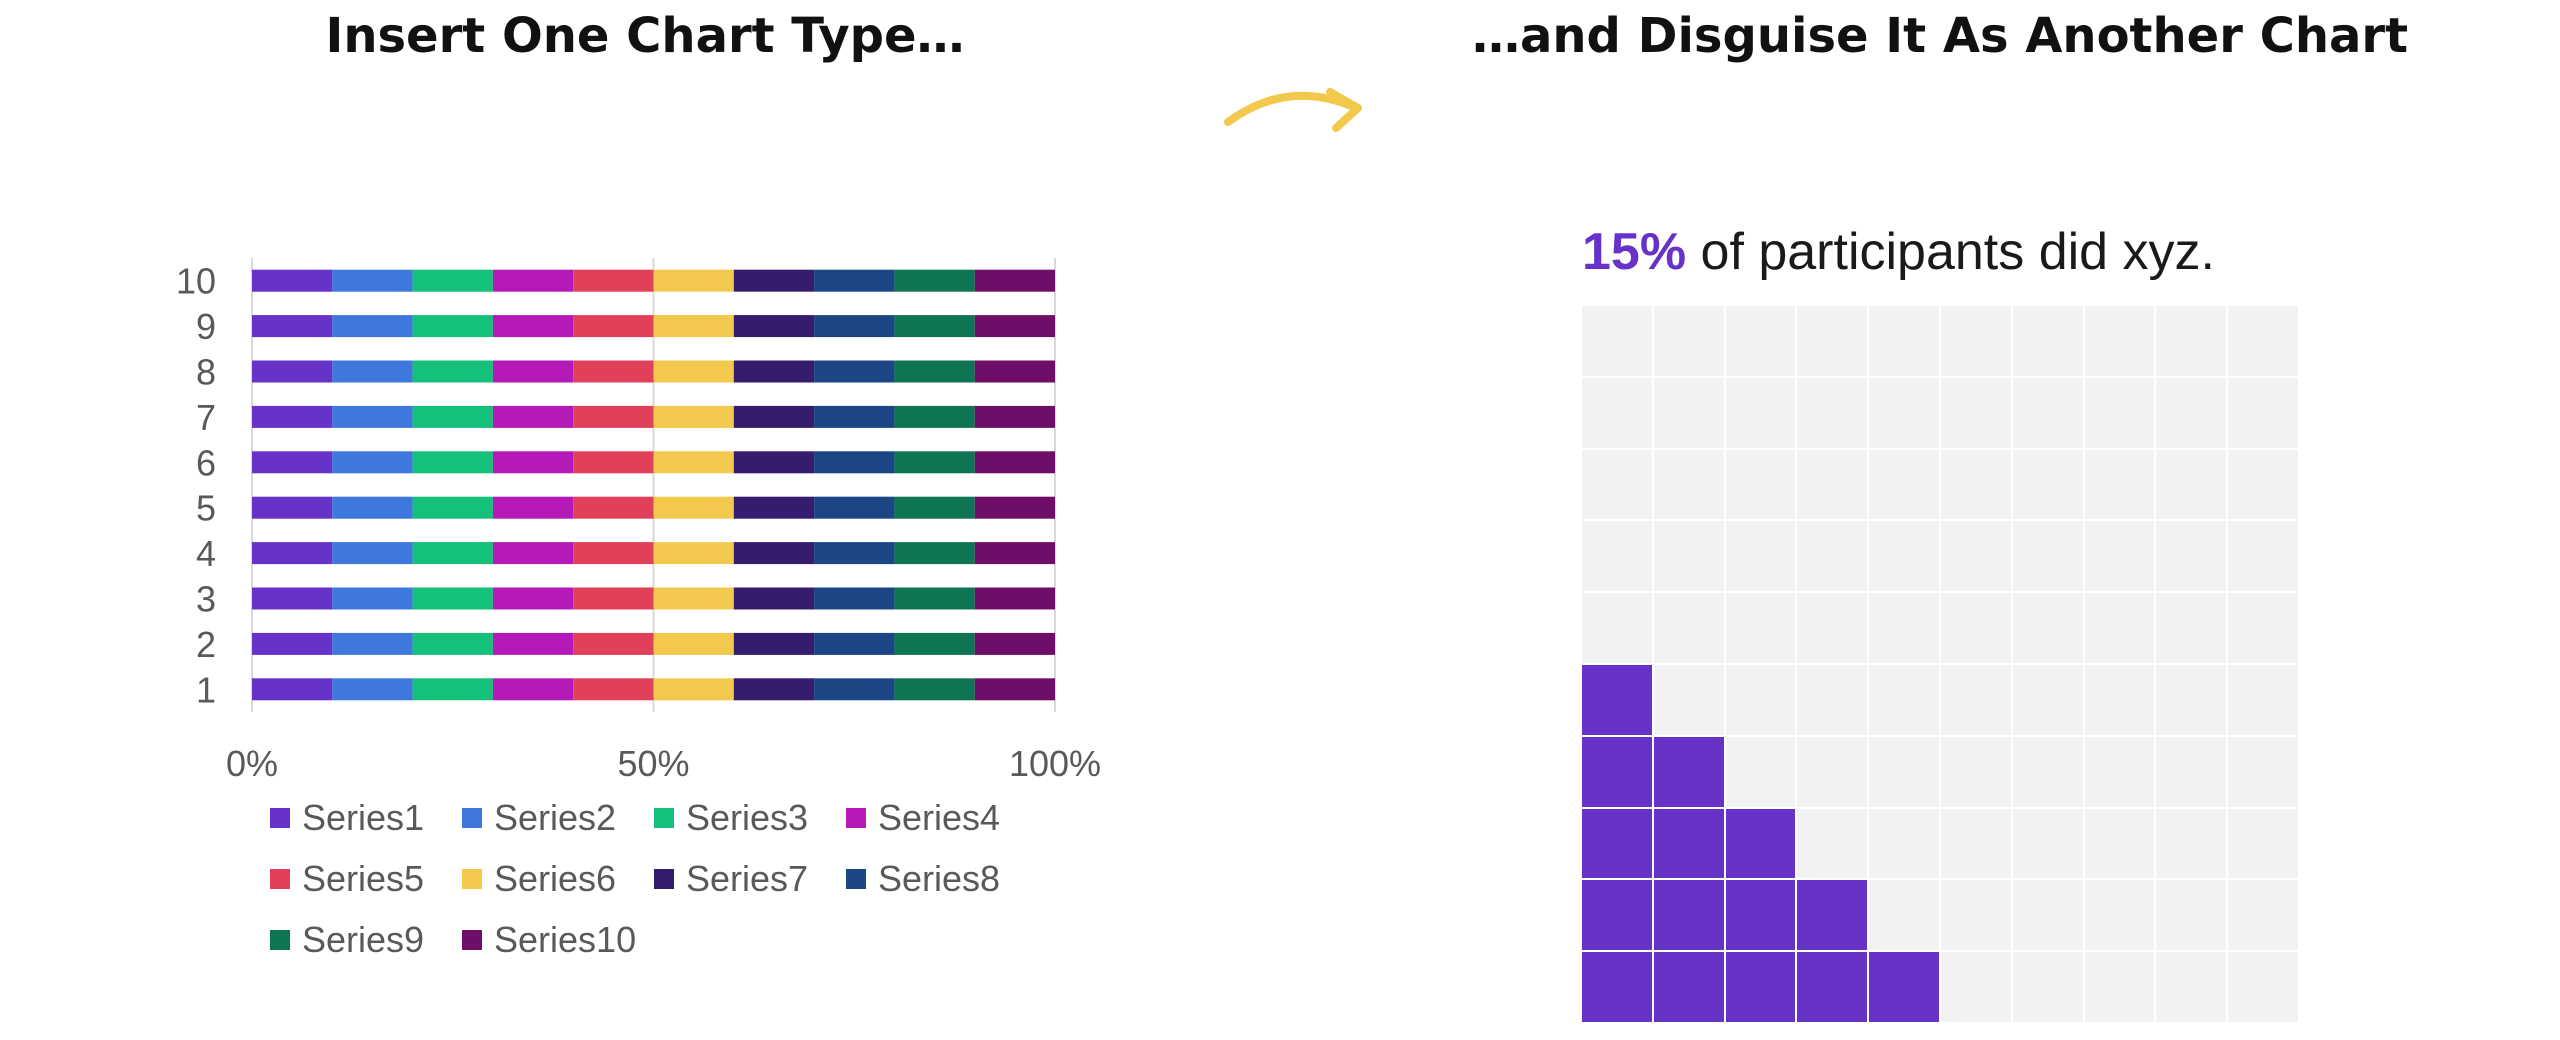 The width and height of the screenshot is (2560, 1040). Describe the element at coordinates (206, 417) in the screenshot. I see `category-tick-label: 7` at that location.